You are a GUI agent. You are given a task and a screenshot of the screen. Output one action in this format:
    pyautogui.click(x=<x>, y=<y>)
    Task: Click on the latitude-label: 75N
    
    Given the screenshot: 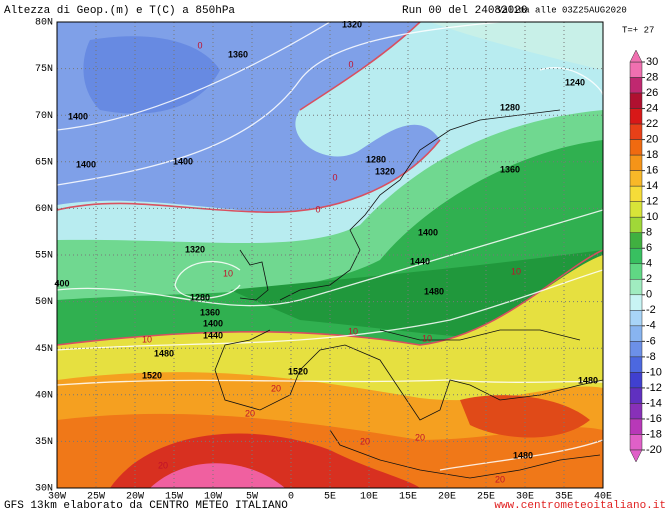 What is the action you would take?
    pyautogui.click(x=44, y=69)
    